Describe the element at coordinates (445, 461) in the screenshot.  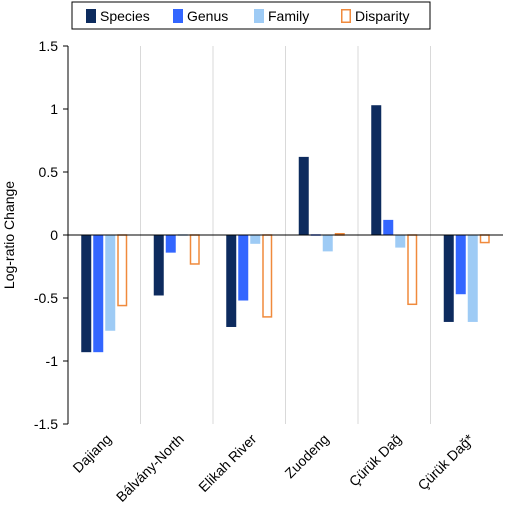
I see `x-category-label: Çürük Dağ*` at that location.